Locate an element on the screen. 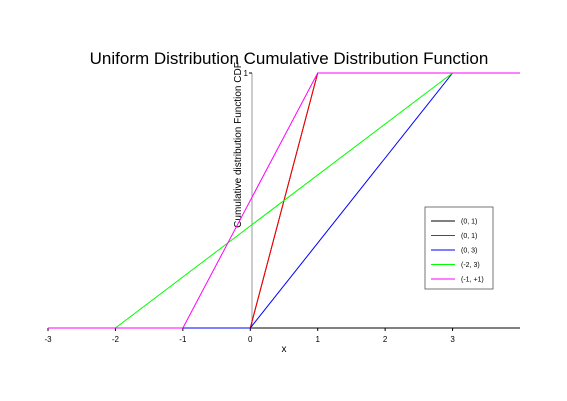 This screenshot has height=401, width=567. x-tick-label: 1 is located at coordinates (317, 339).